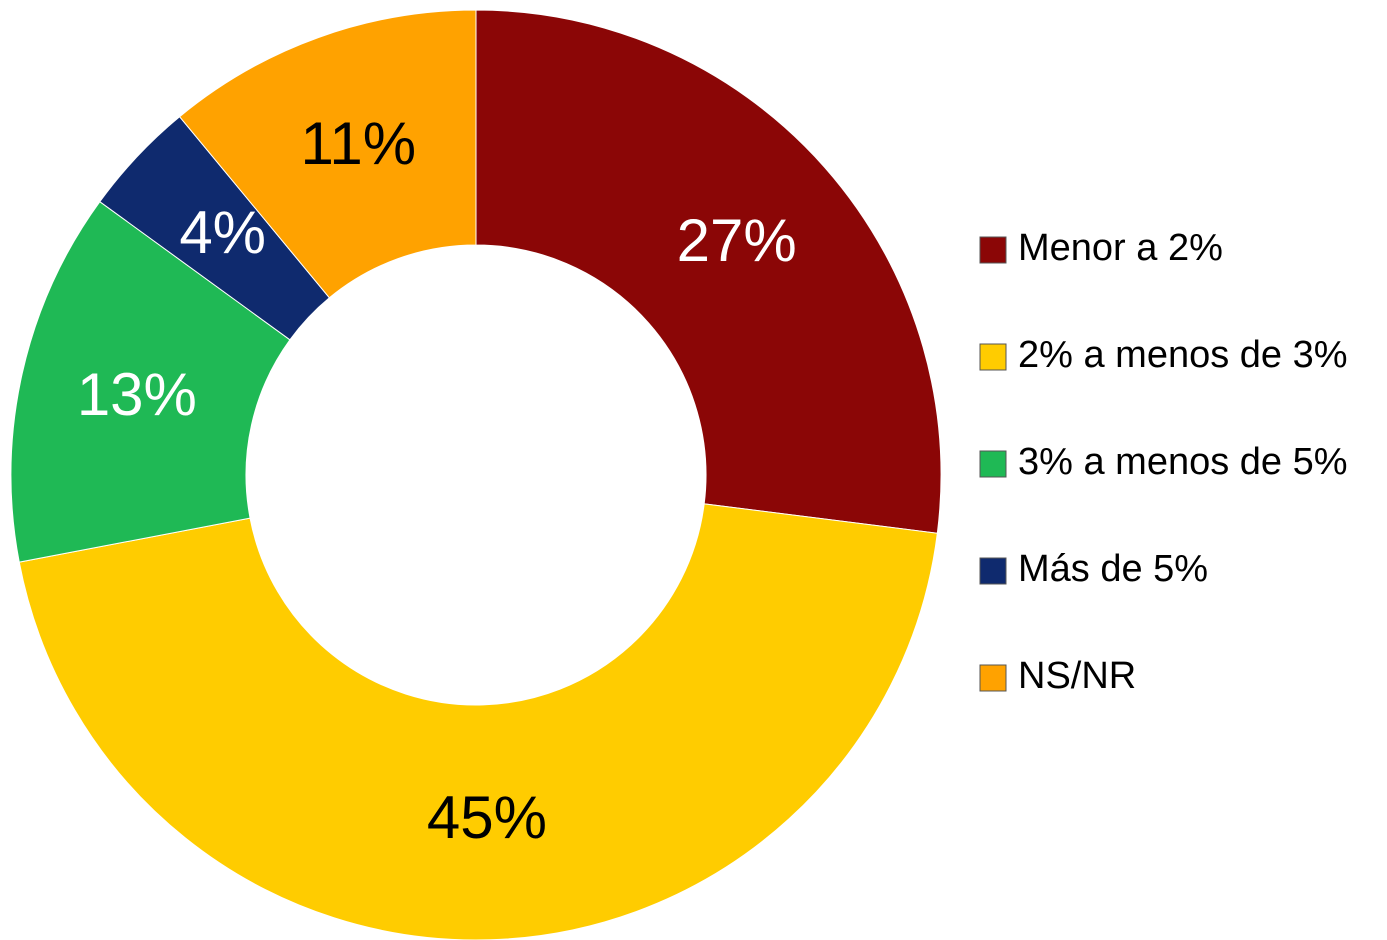 The image size is (1387, 940). I want to click on legend-label: Más de 5%, so click(1113, 569).